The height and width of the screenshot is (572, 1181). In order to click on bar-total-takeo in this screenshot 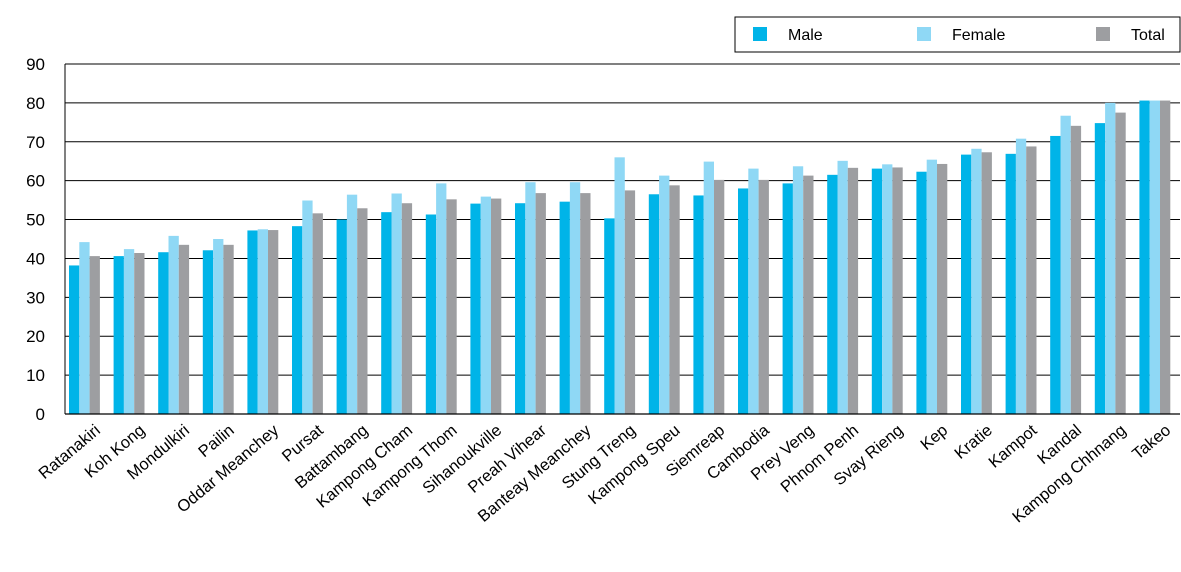, I will do `click(1165, 257)`.